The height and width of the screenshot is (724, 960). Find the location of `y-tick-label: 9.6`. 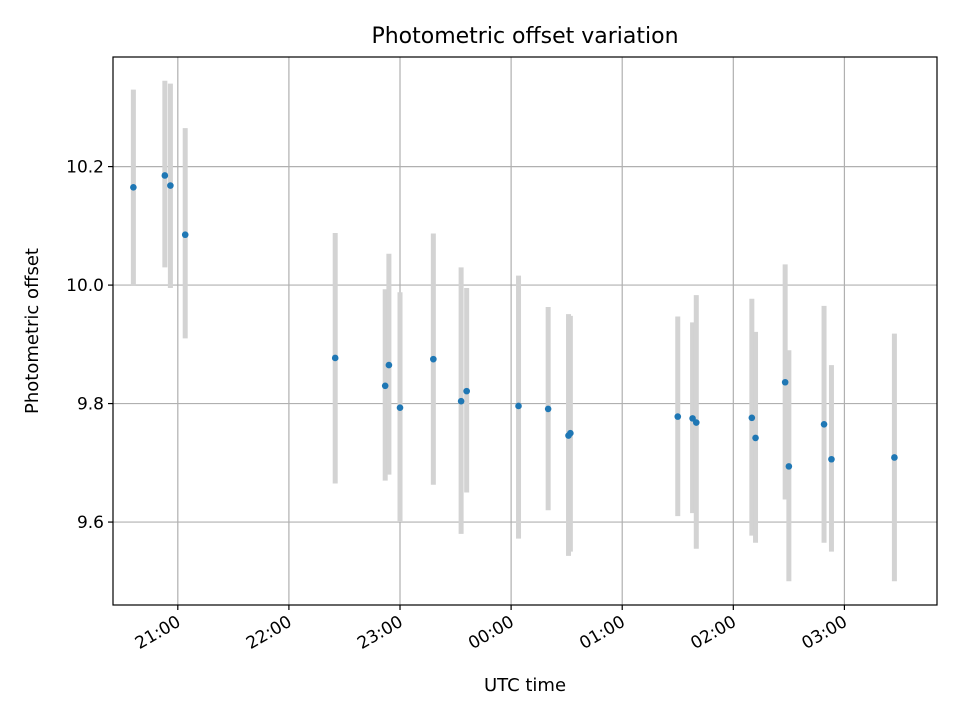

y-tick-label: 9.6 is located at coordinates (90, 523).